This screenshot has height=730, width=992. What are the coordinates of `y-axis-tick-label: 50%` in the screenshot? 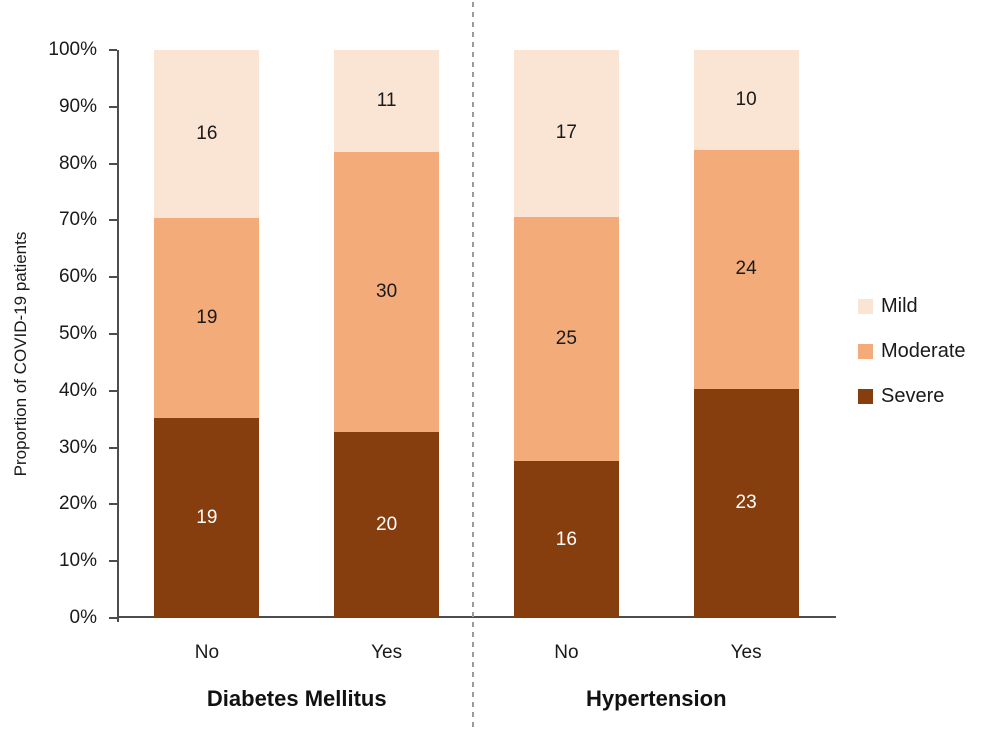 It's located at (77, 333).